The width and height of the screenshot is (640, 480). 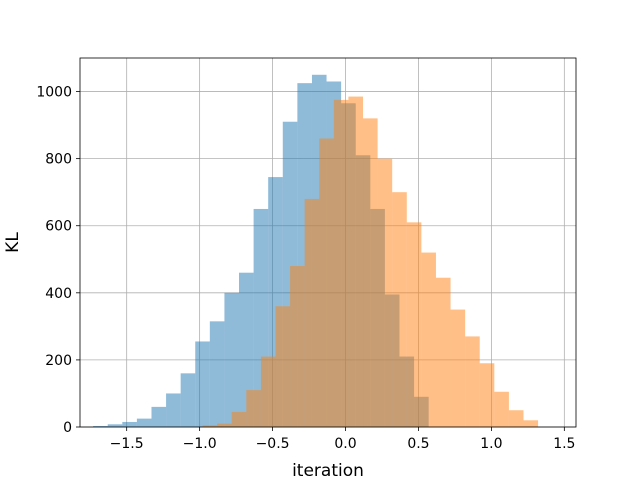 I want to click on x-tick-label: −0.5, so click(x=273, y=444).